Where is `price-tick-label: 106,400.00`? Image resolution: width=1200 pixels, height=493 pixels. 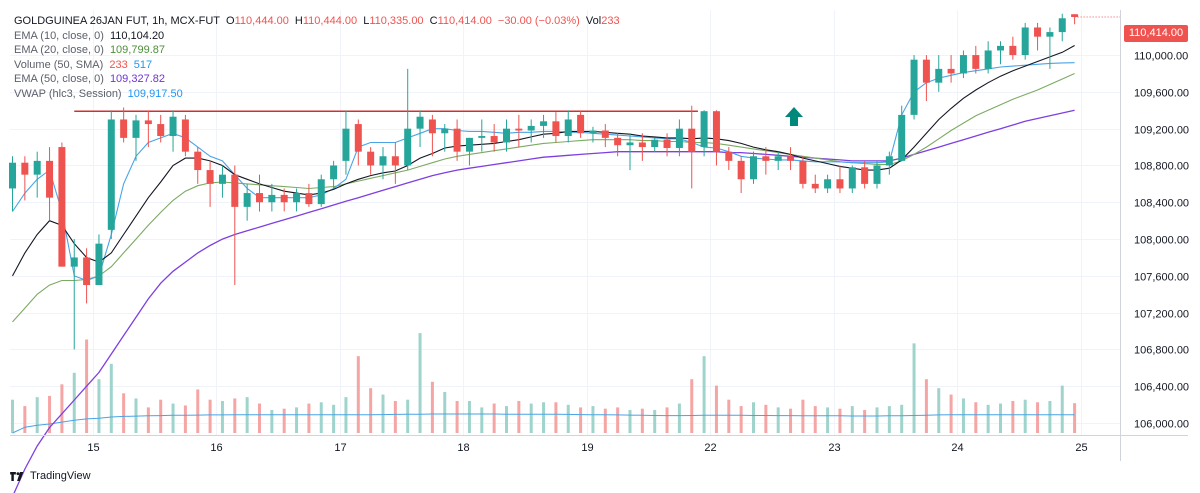
price-tick-label: 106,400.00 is located at coordinates (1161, 388).